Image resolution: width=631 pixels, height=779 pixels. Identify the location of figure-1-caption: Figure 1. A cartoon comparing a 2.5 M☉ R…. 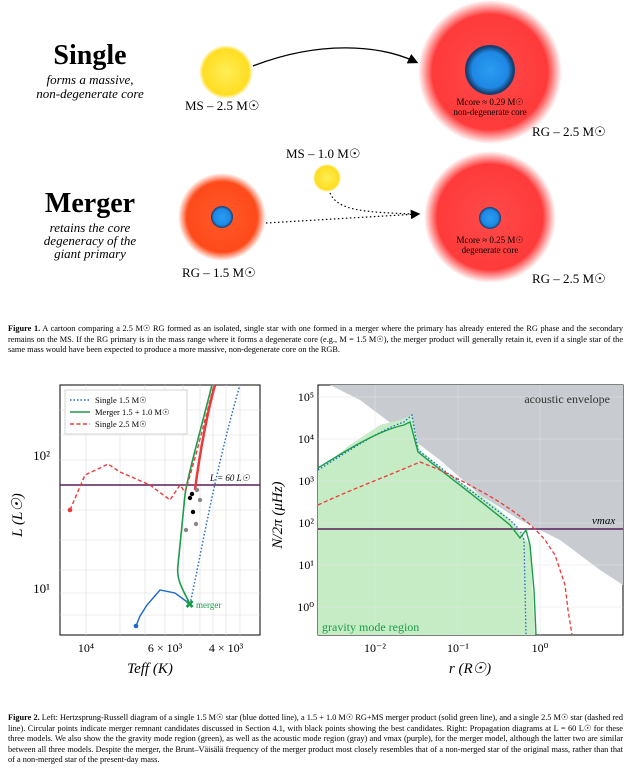
(315, 340).